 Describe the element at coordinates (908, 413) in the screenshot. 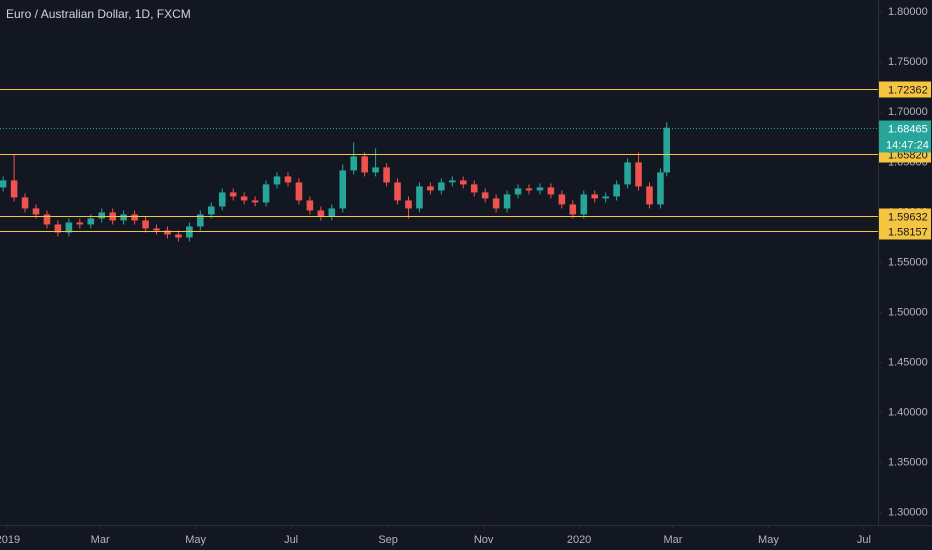

I see `y-tick-label: 1.40000` at that location.